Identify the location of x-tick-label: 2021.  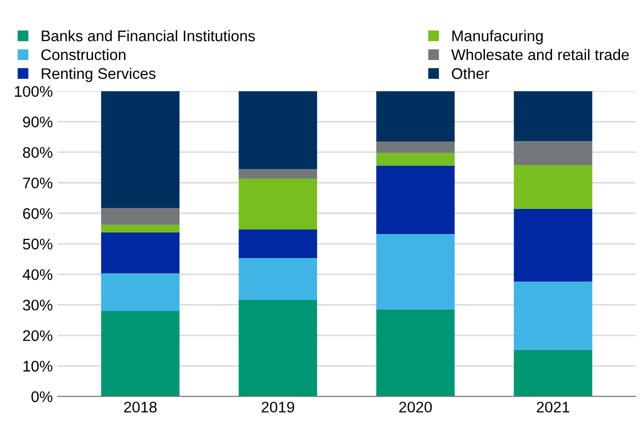
(553, 407).